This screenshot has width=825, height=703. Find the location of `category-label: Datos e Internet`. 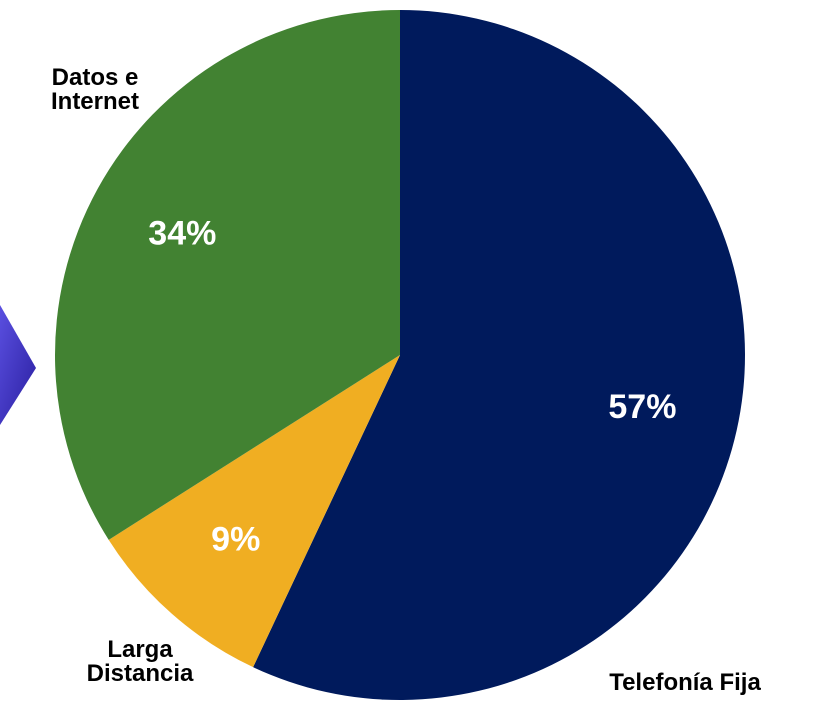

category-label: Datos e Internet is located at coordinates (94, 89).